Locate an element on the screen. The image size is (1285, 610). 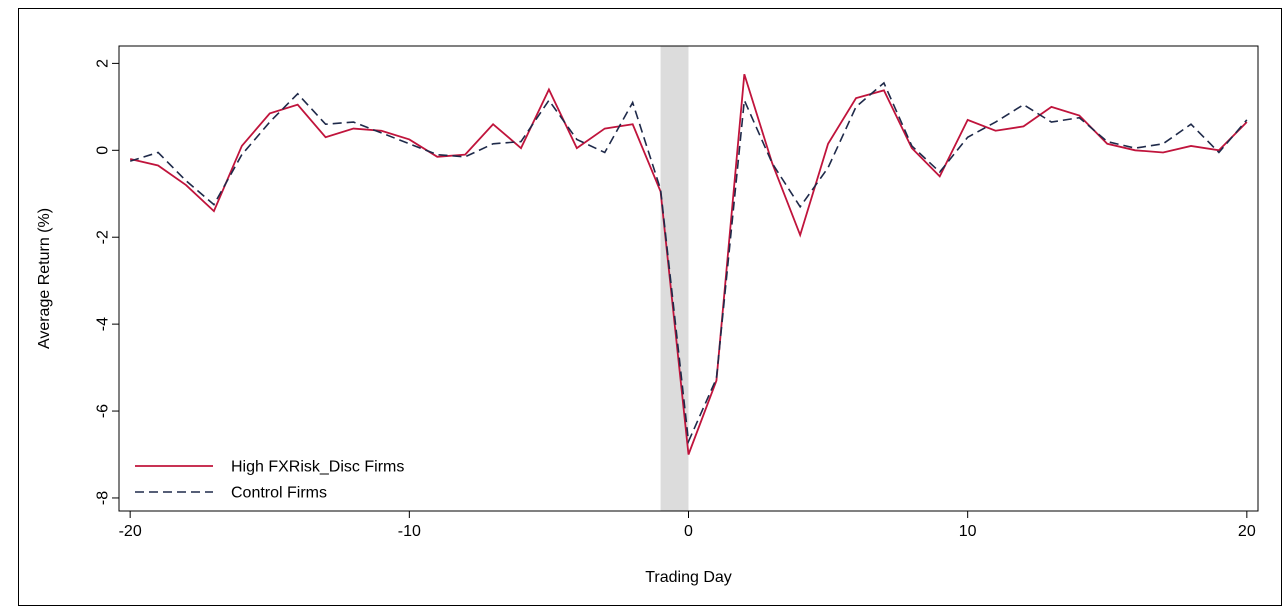
y-tick-label: -8 is located at coordinates (103, 498).